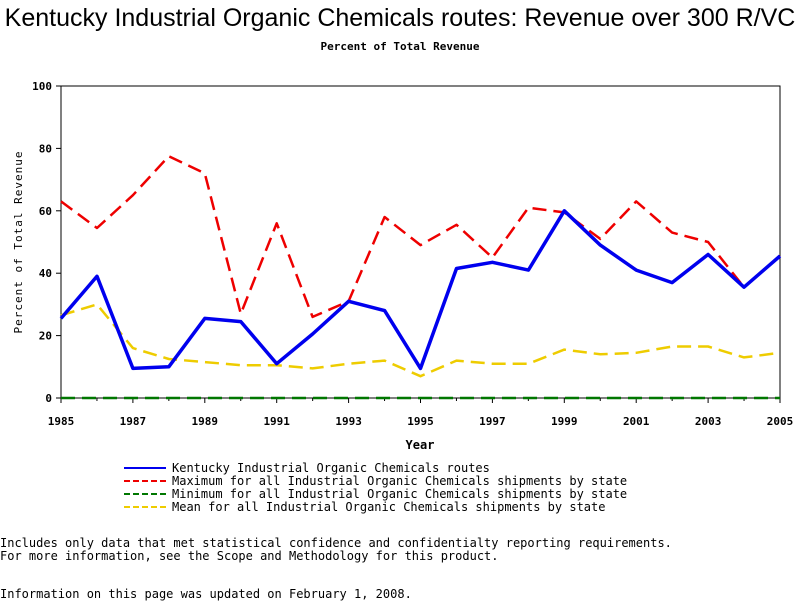 This screenshot has width=800, height=601. I want to click on series-line-mean, so click(420, 340).